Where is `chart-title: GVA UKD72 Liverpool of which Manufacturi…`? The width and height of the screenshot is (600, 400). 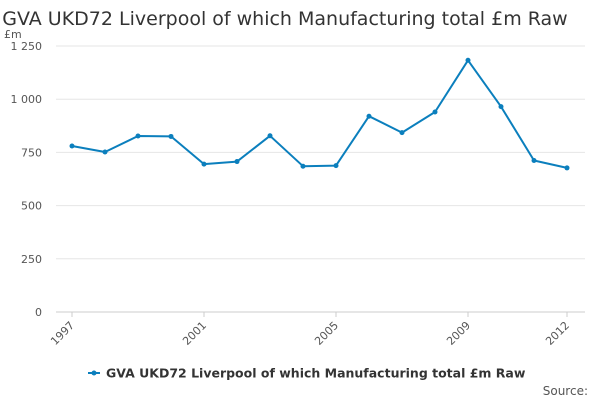
chart-title: GVA UKD72 Liverpool of which Manufacturi… is located at coordinates (284, 19).